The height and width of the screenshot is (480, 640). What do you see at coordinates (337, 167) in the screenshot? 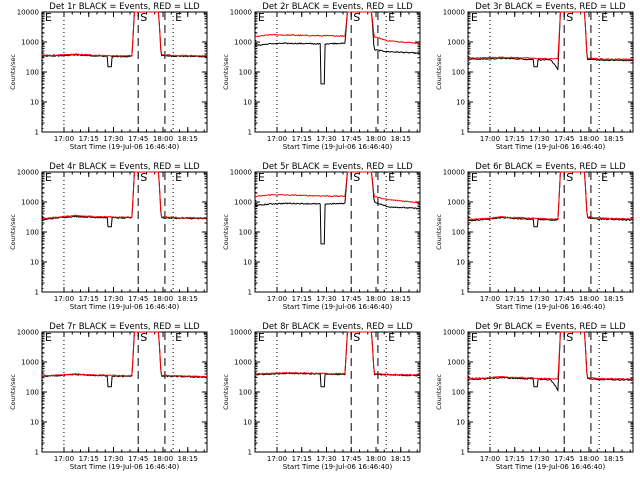
I see `chart-title: Det 5r BLACK = Events, RED = LLD` at bounding box center [337, 167].